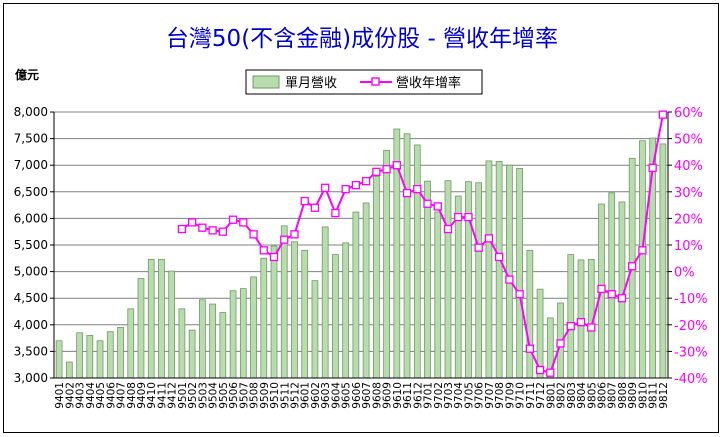 The width and height of the screenshot is (724, 437). Describe the element at coordinates (398, 395) in the screenshot. I see `x-tick-label: 9610` at that location.